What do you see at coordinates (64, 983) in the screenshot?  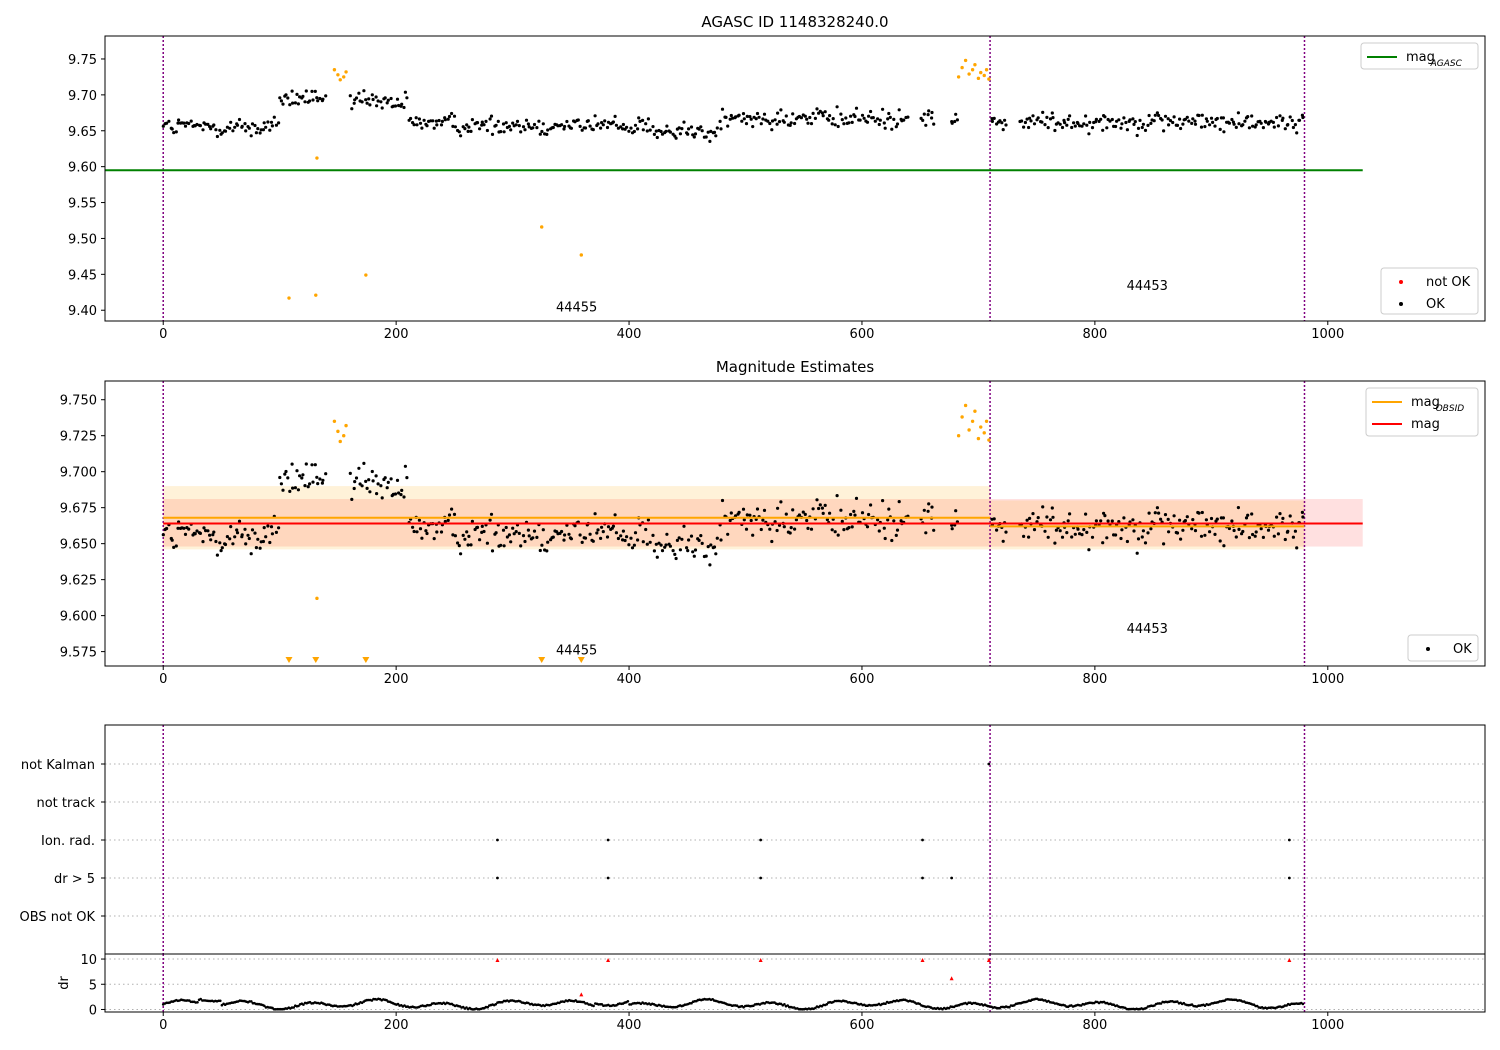 I see `panel4-ylabel: dr` at bounding box center [64, 983].